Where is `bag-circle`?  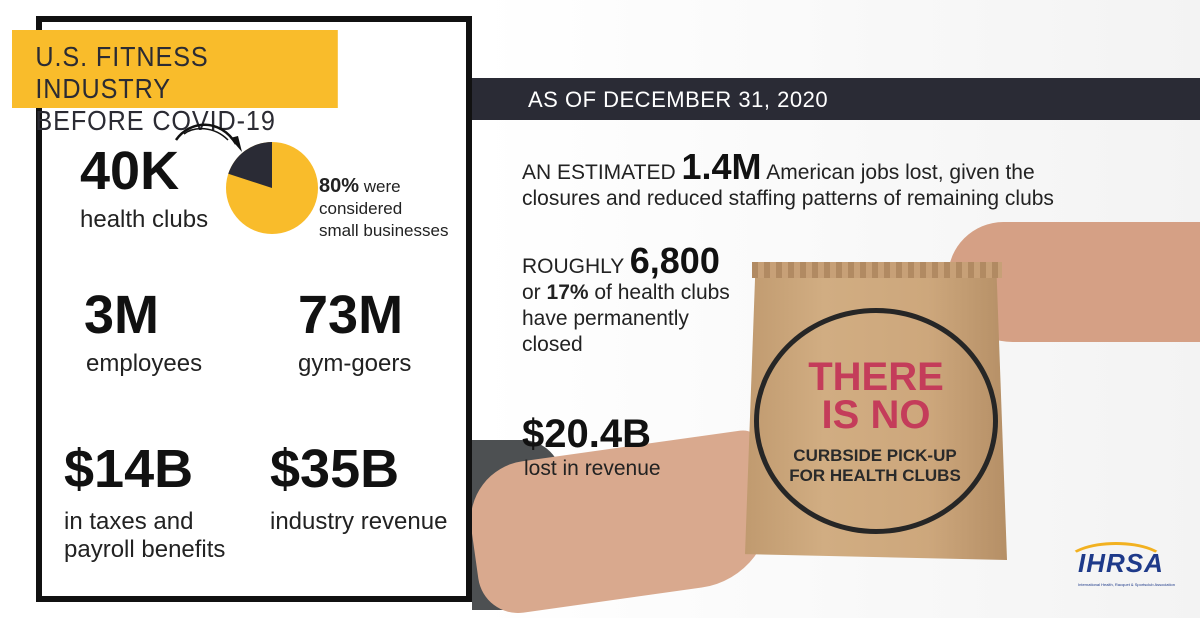 bag-circle is located at coordinates (876, 421).